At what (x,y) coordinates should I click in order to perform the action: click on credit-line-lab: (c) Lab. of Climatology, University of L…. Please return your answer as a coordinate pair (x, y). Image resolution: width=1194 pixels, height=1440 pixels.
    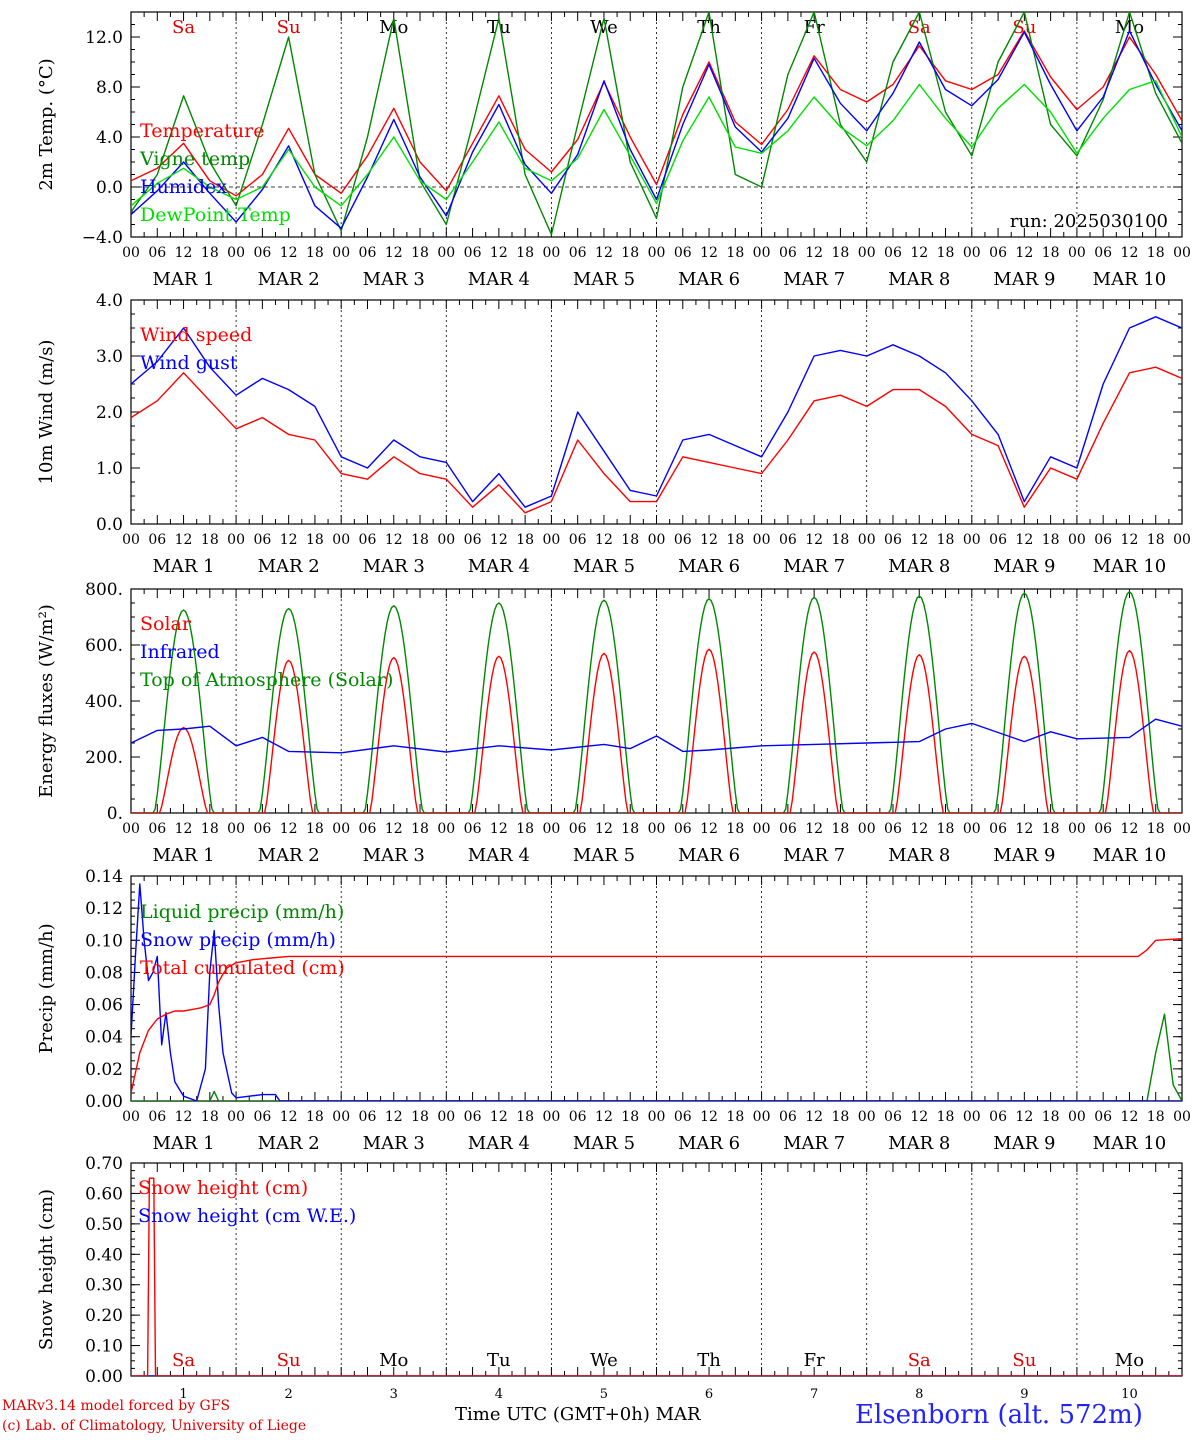
    Looking at the image, I should click on (154, 1426).